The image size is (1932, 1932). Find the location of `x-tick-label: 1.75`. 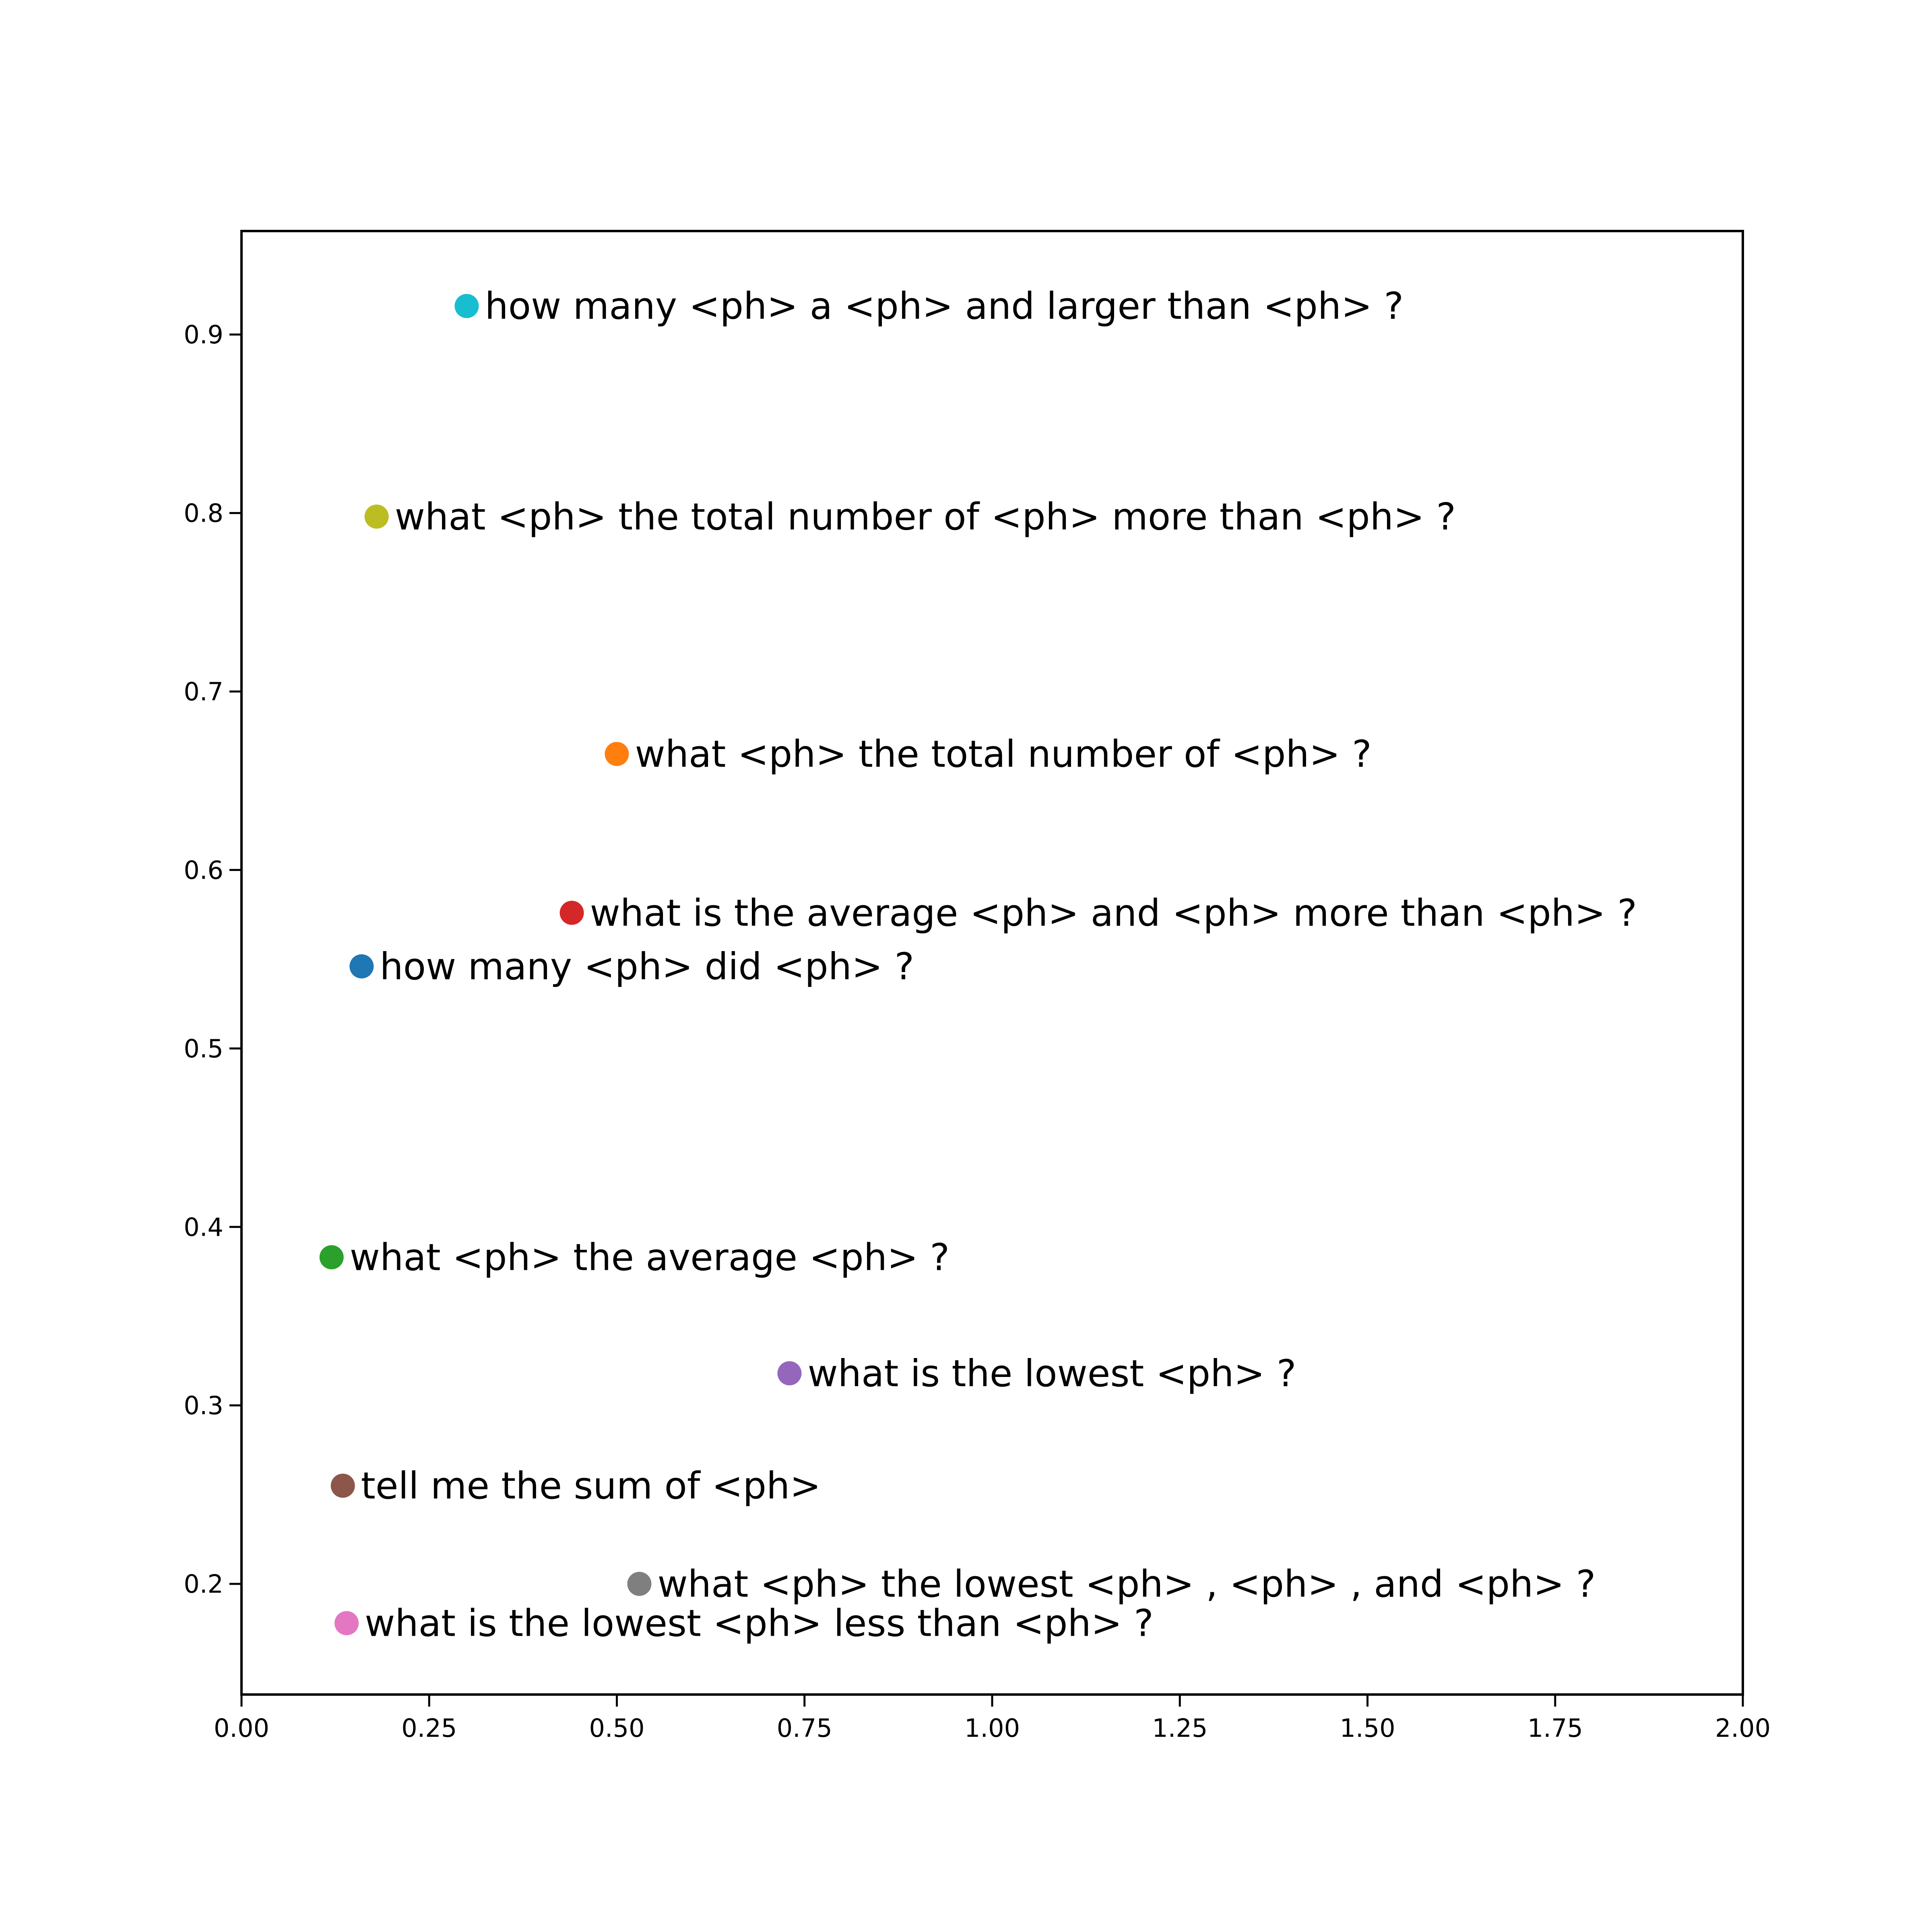

x-tick-label: 1.75 is located at coordinates (1555, 1728).